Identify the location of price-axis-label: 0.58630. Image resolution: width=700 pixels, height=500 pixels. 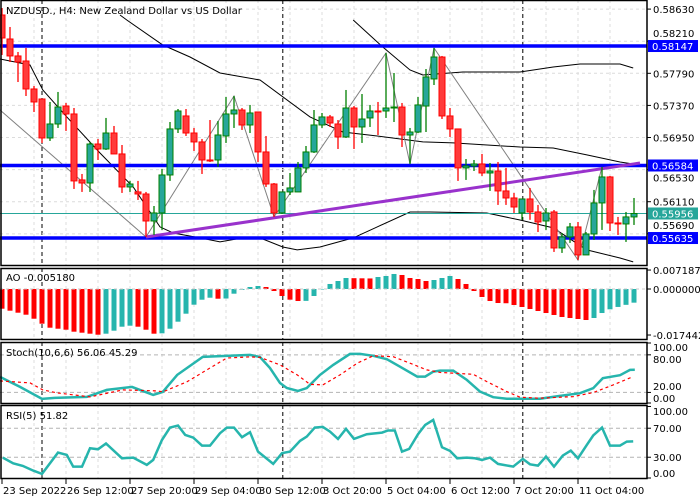
(673, 10).